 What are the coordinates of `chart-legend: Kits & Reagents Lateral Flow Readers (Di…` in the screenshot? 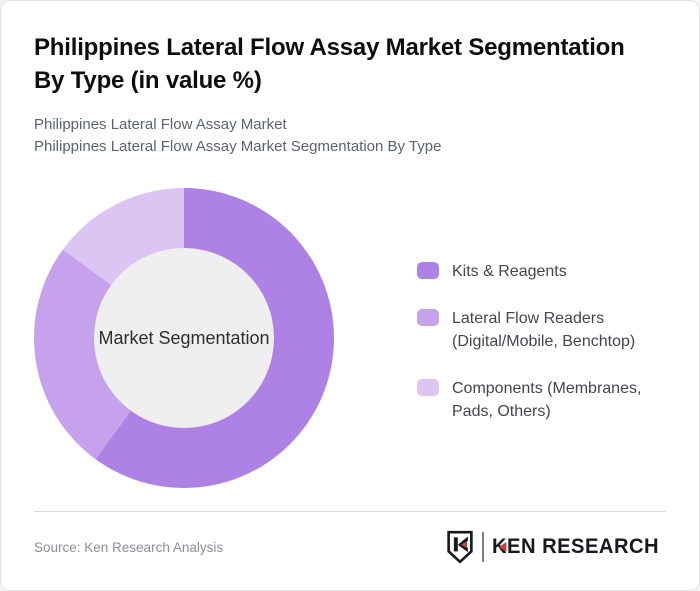 It's located at (529, 353).